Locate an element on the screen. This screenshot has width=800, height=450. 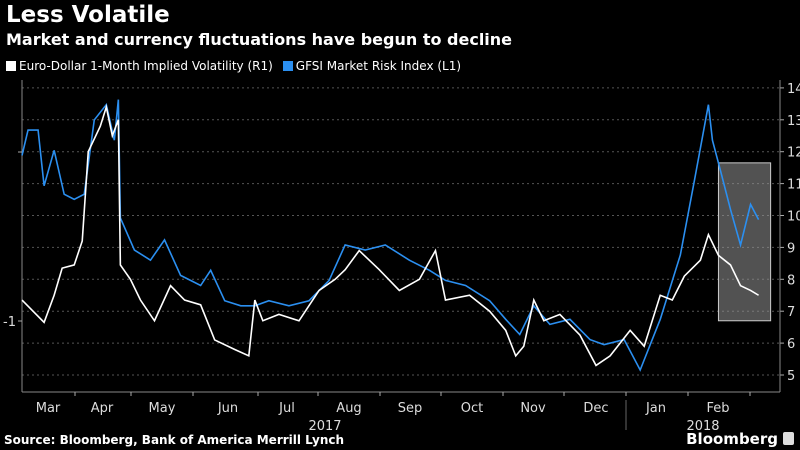
x-tick-label: Mar is located at coordinates (48, 408).